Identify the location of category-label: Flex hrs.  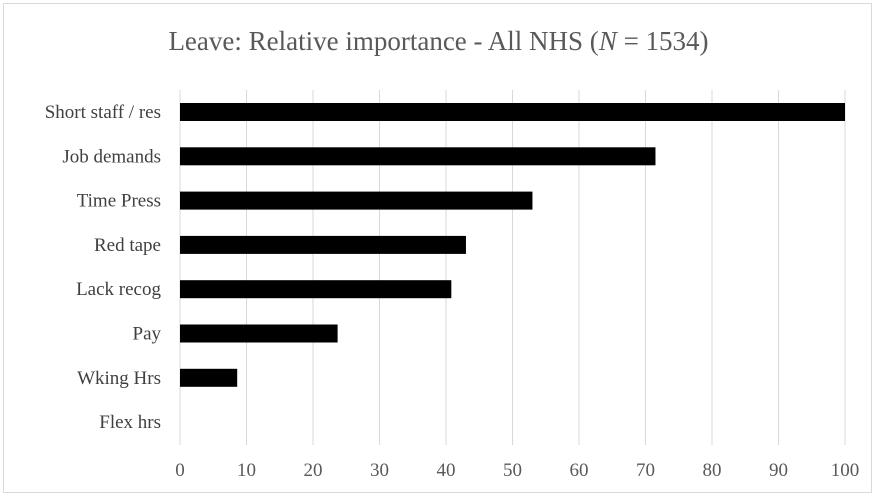
(130, 422).